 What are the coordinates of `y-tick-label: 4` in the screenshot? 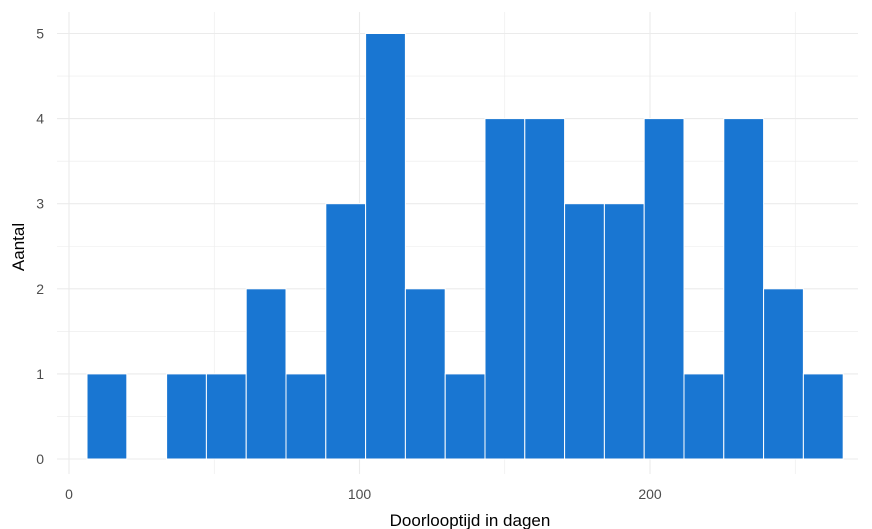 It's located at (40, 119).